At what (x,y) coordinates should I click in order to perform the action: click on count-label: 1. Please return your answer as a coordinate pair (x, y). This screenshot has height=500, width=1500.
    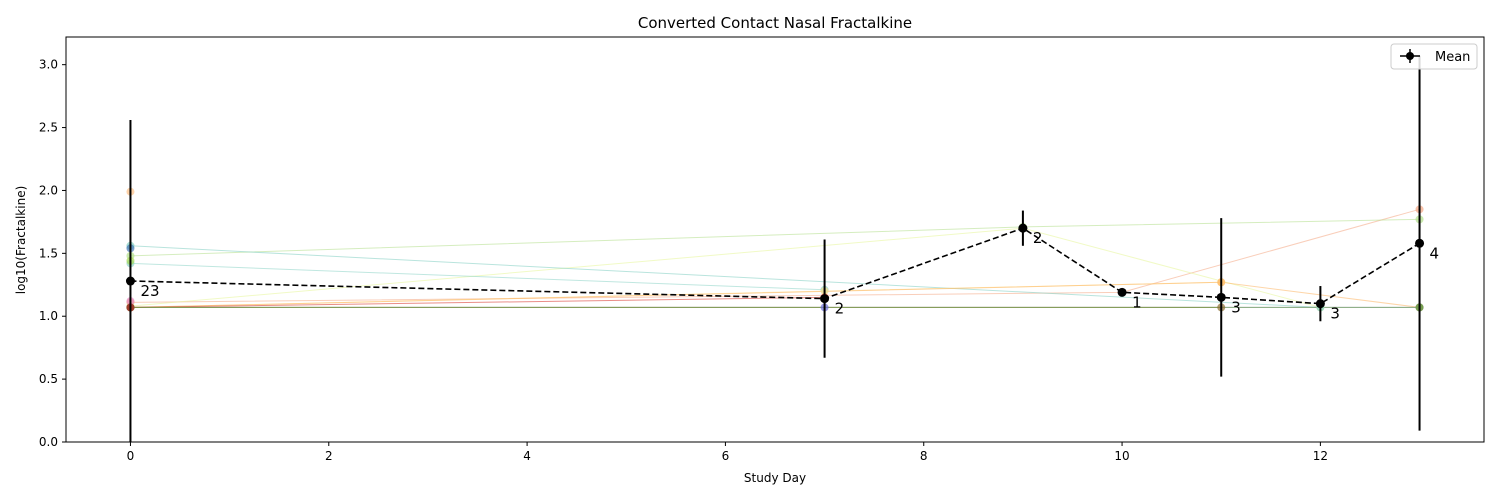
    Looking at the image, I should click on (1137, 302).